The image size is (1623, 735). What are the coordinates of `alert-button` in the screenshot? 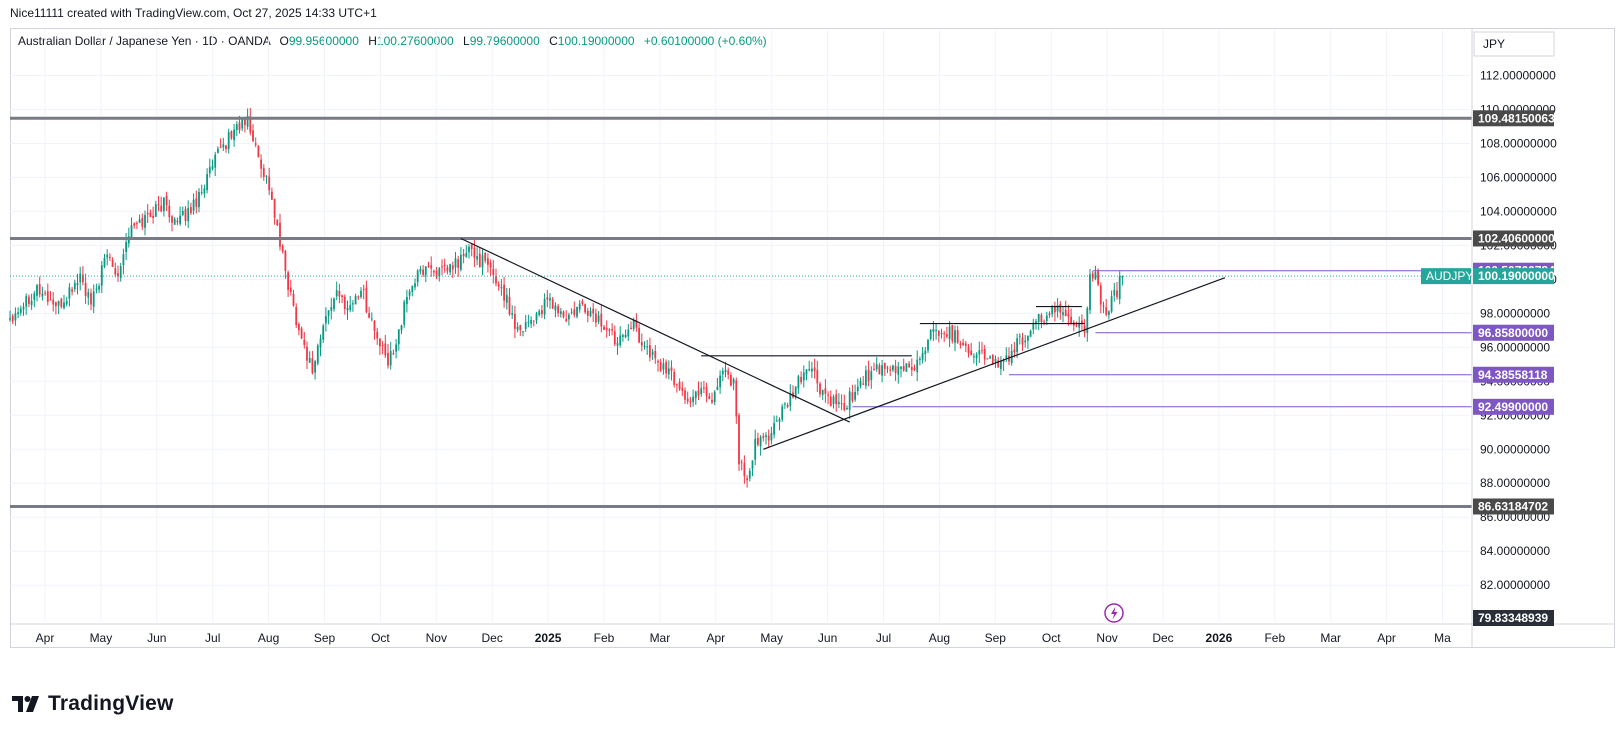 It's located at (1114, 613).